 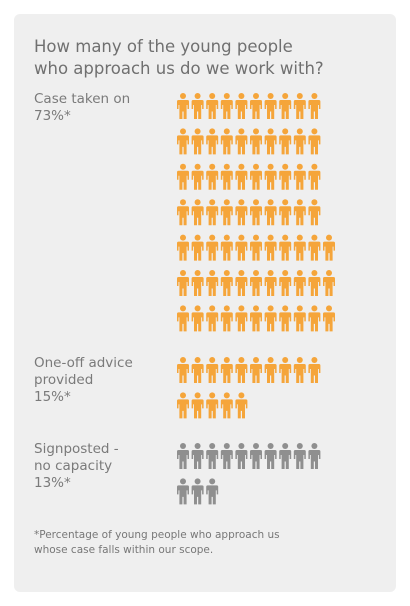 I want to click on signposted-label-line-1: Signposted -, so click(x=76, y=449).